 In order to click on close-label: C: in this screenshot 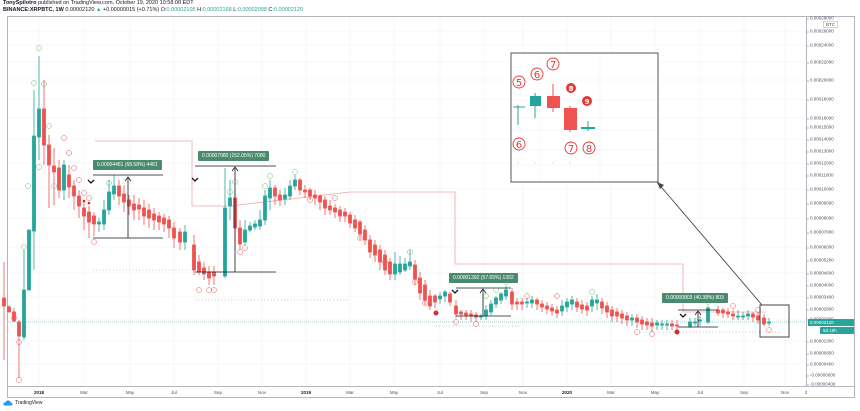, I will do `click(271, 10)`.